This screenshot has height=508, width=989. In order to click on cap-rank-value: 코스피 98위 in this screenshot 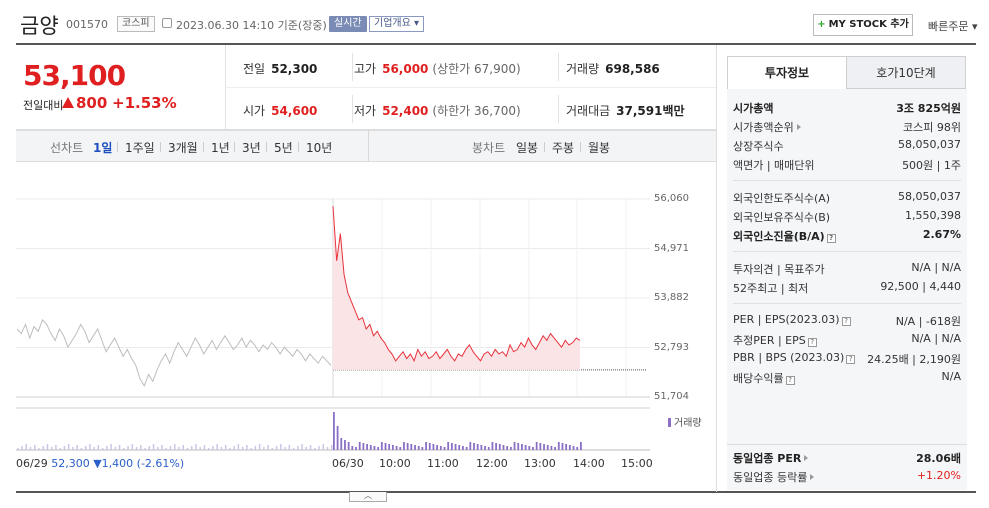, I will do `click(932, 127)`.